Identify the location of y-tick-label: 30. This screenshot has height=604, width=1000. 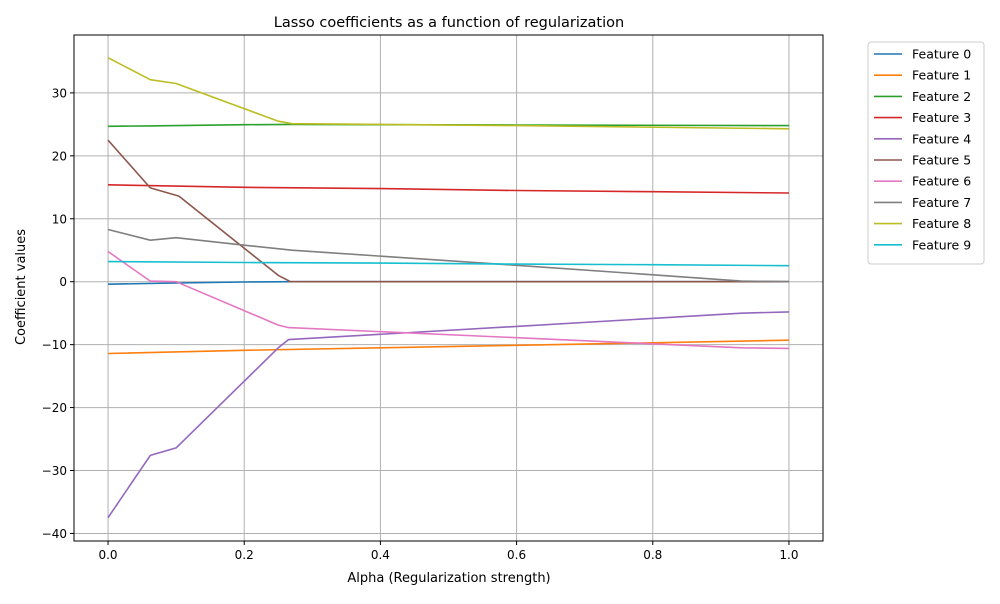
(59, 93).